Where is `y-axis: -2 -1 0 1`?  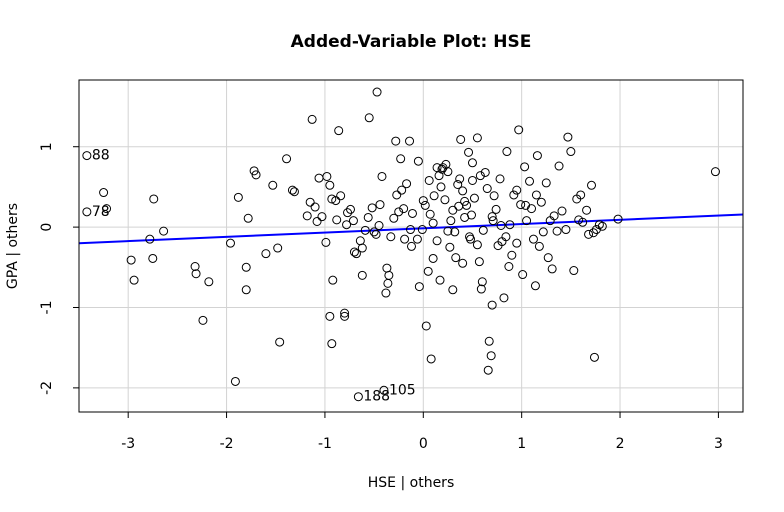 y-axis: -2 -1 0 1 is located at coordinates (59, 268).